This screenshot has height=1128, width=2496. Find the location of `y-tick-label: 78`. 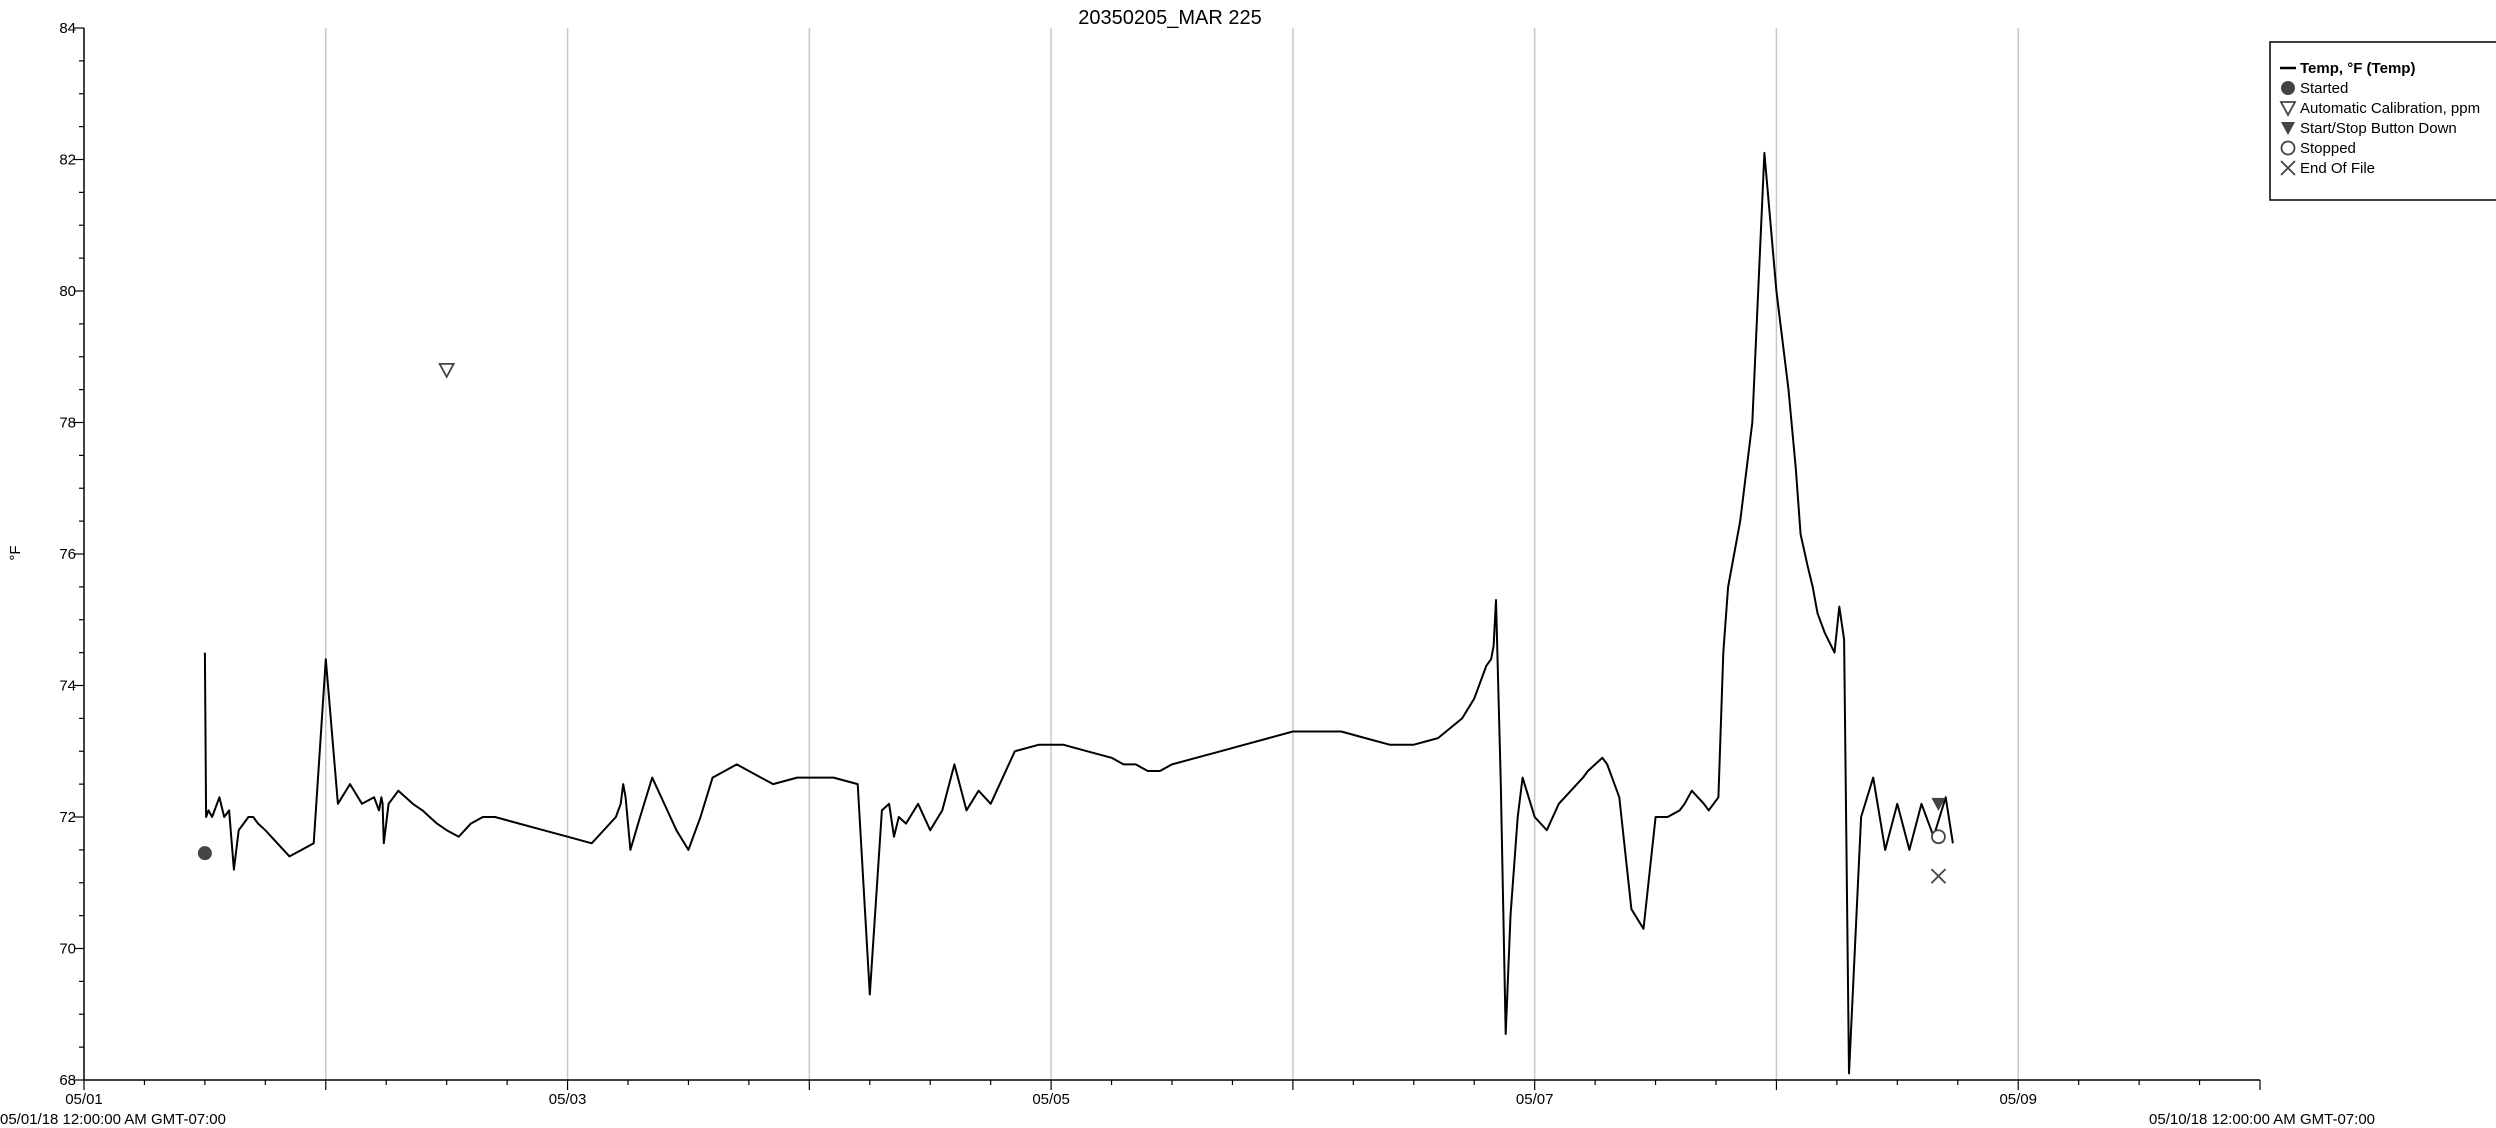

y-tick-label: 78 is located at coordinates (67, 423).